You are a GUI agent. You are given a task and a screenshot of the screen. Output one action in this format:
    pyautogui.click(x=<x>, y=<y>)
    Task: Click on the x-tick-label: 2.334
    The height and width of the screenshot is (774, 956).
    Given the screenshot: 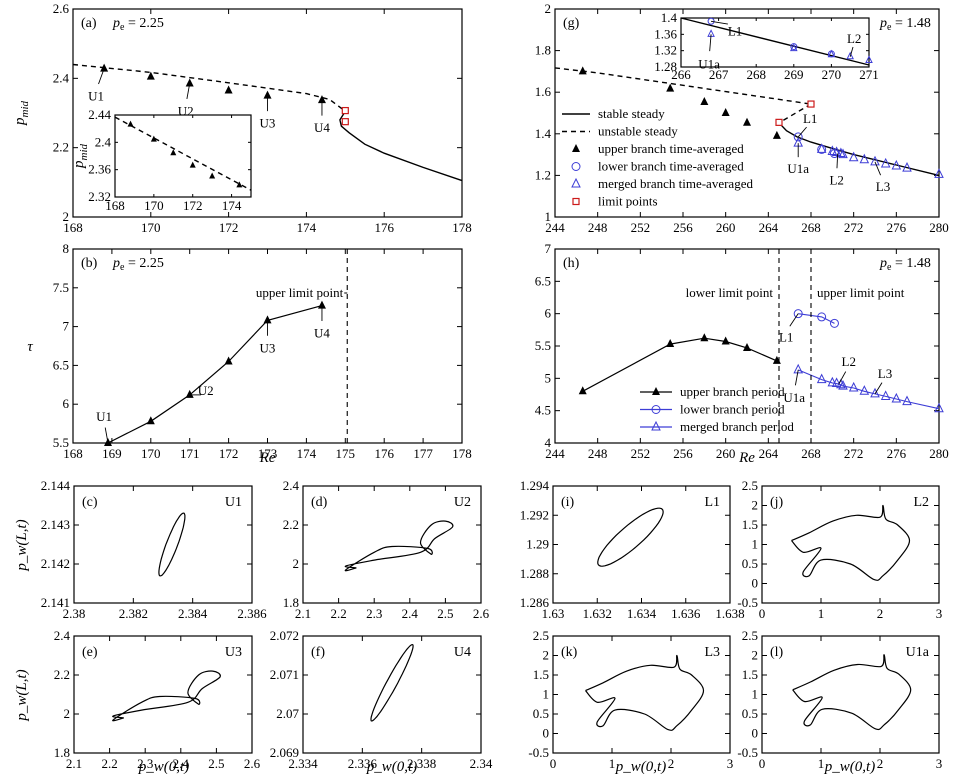 What is the action you would take?
    pyautogui.click(x=303, y=763)
    